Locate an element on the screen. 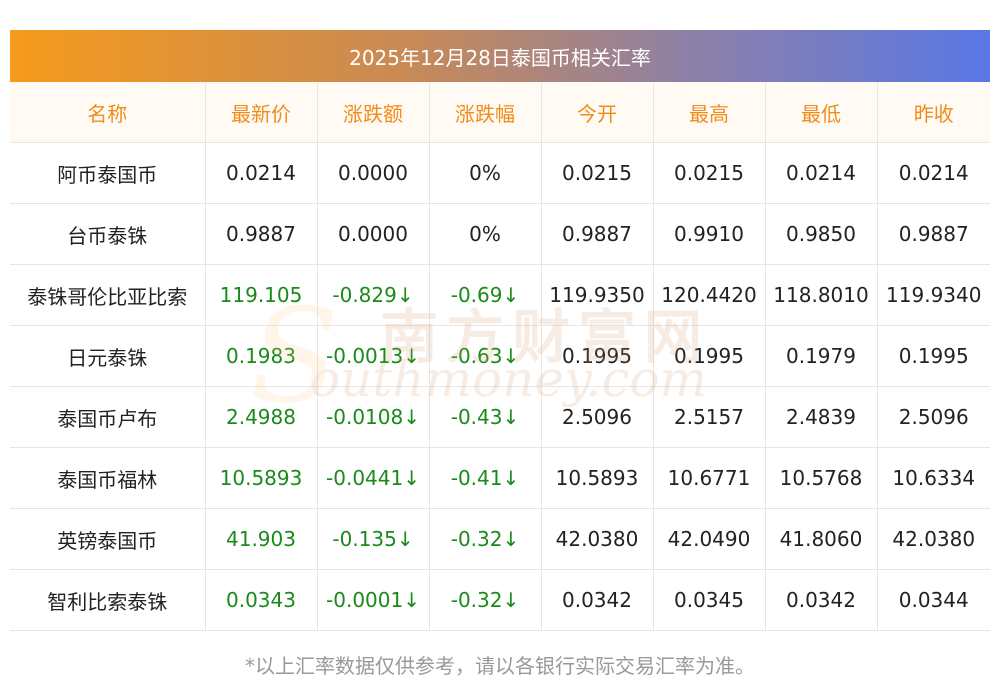 This screenshot has width=1000, height=697. cell-prev-close: 0.0344 is located at coordinates (933, 600).